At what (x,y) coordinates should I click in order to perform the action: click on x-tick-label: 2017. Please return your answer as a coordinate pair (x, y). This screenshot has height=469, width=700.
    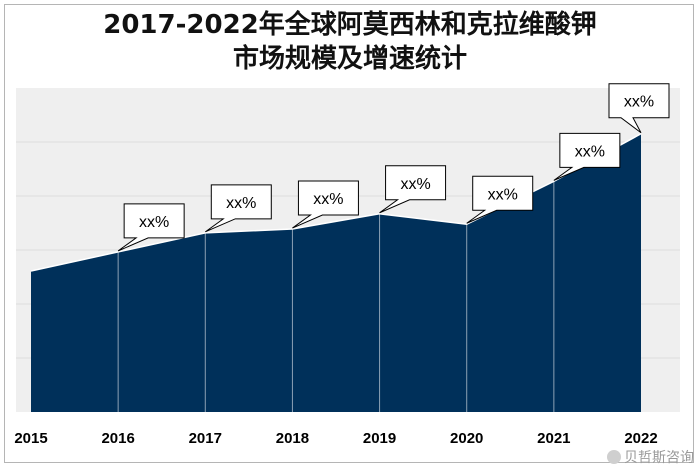
    Looking at the image, I should click on (205, 438).